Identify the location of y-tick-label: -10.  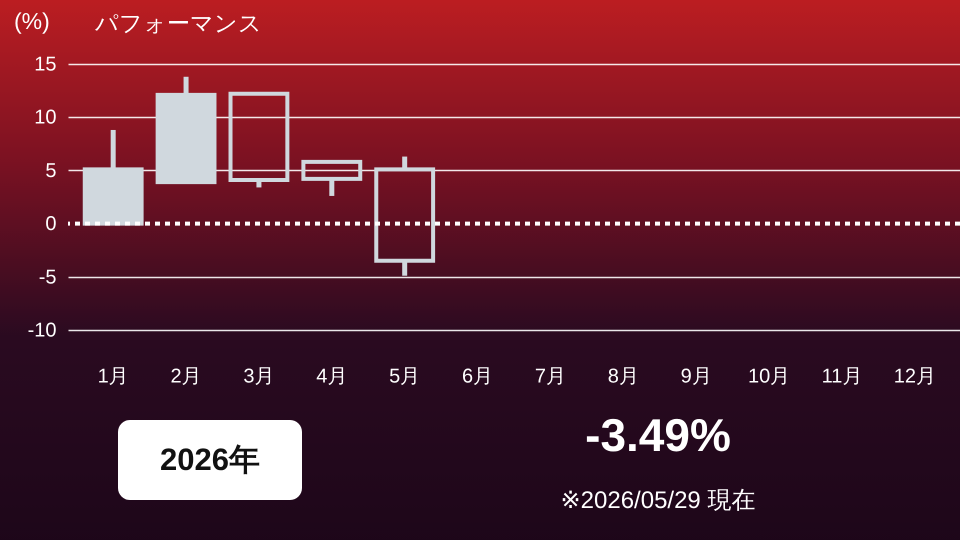
(42, 331).